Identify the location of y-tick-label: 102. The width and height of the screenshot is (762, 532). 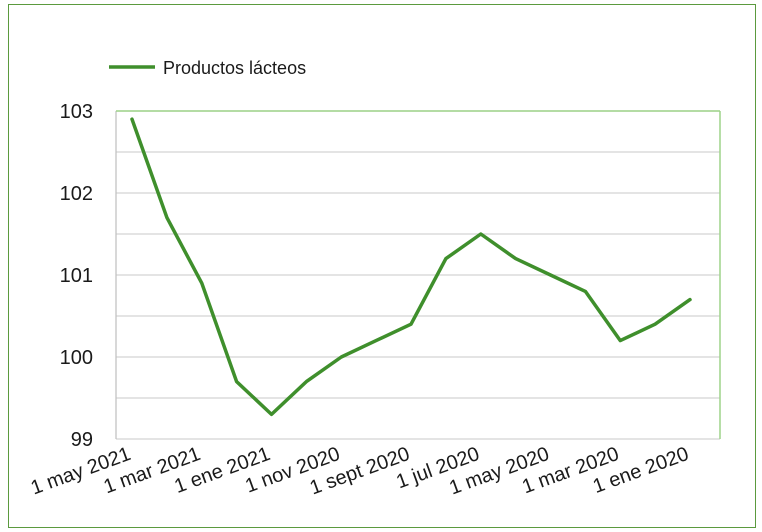
(76, 194).